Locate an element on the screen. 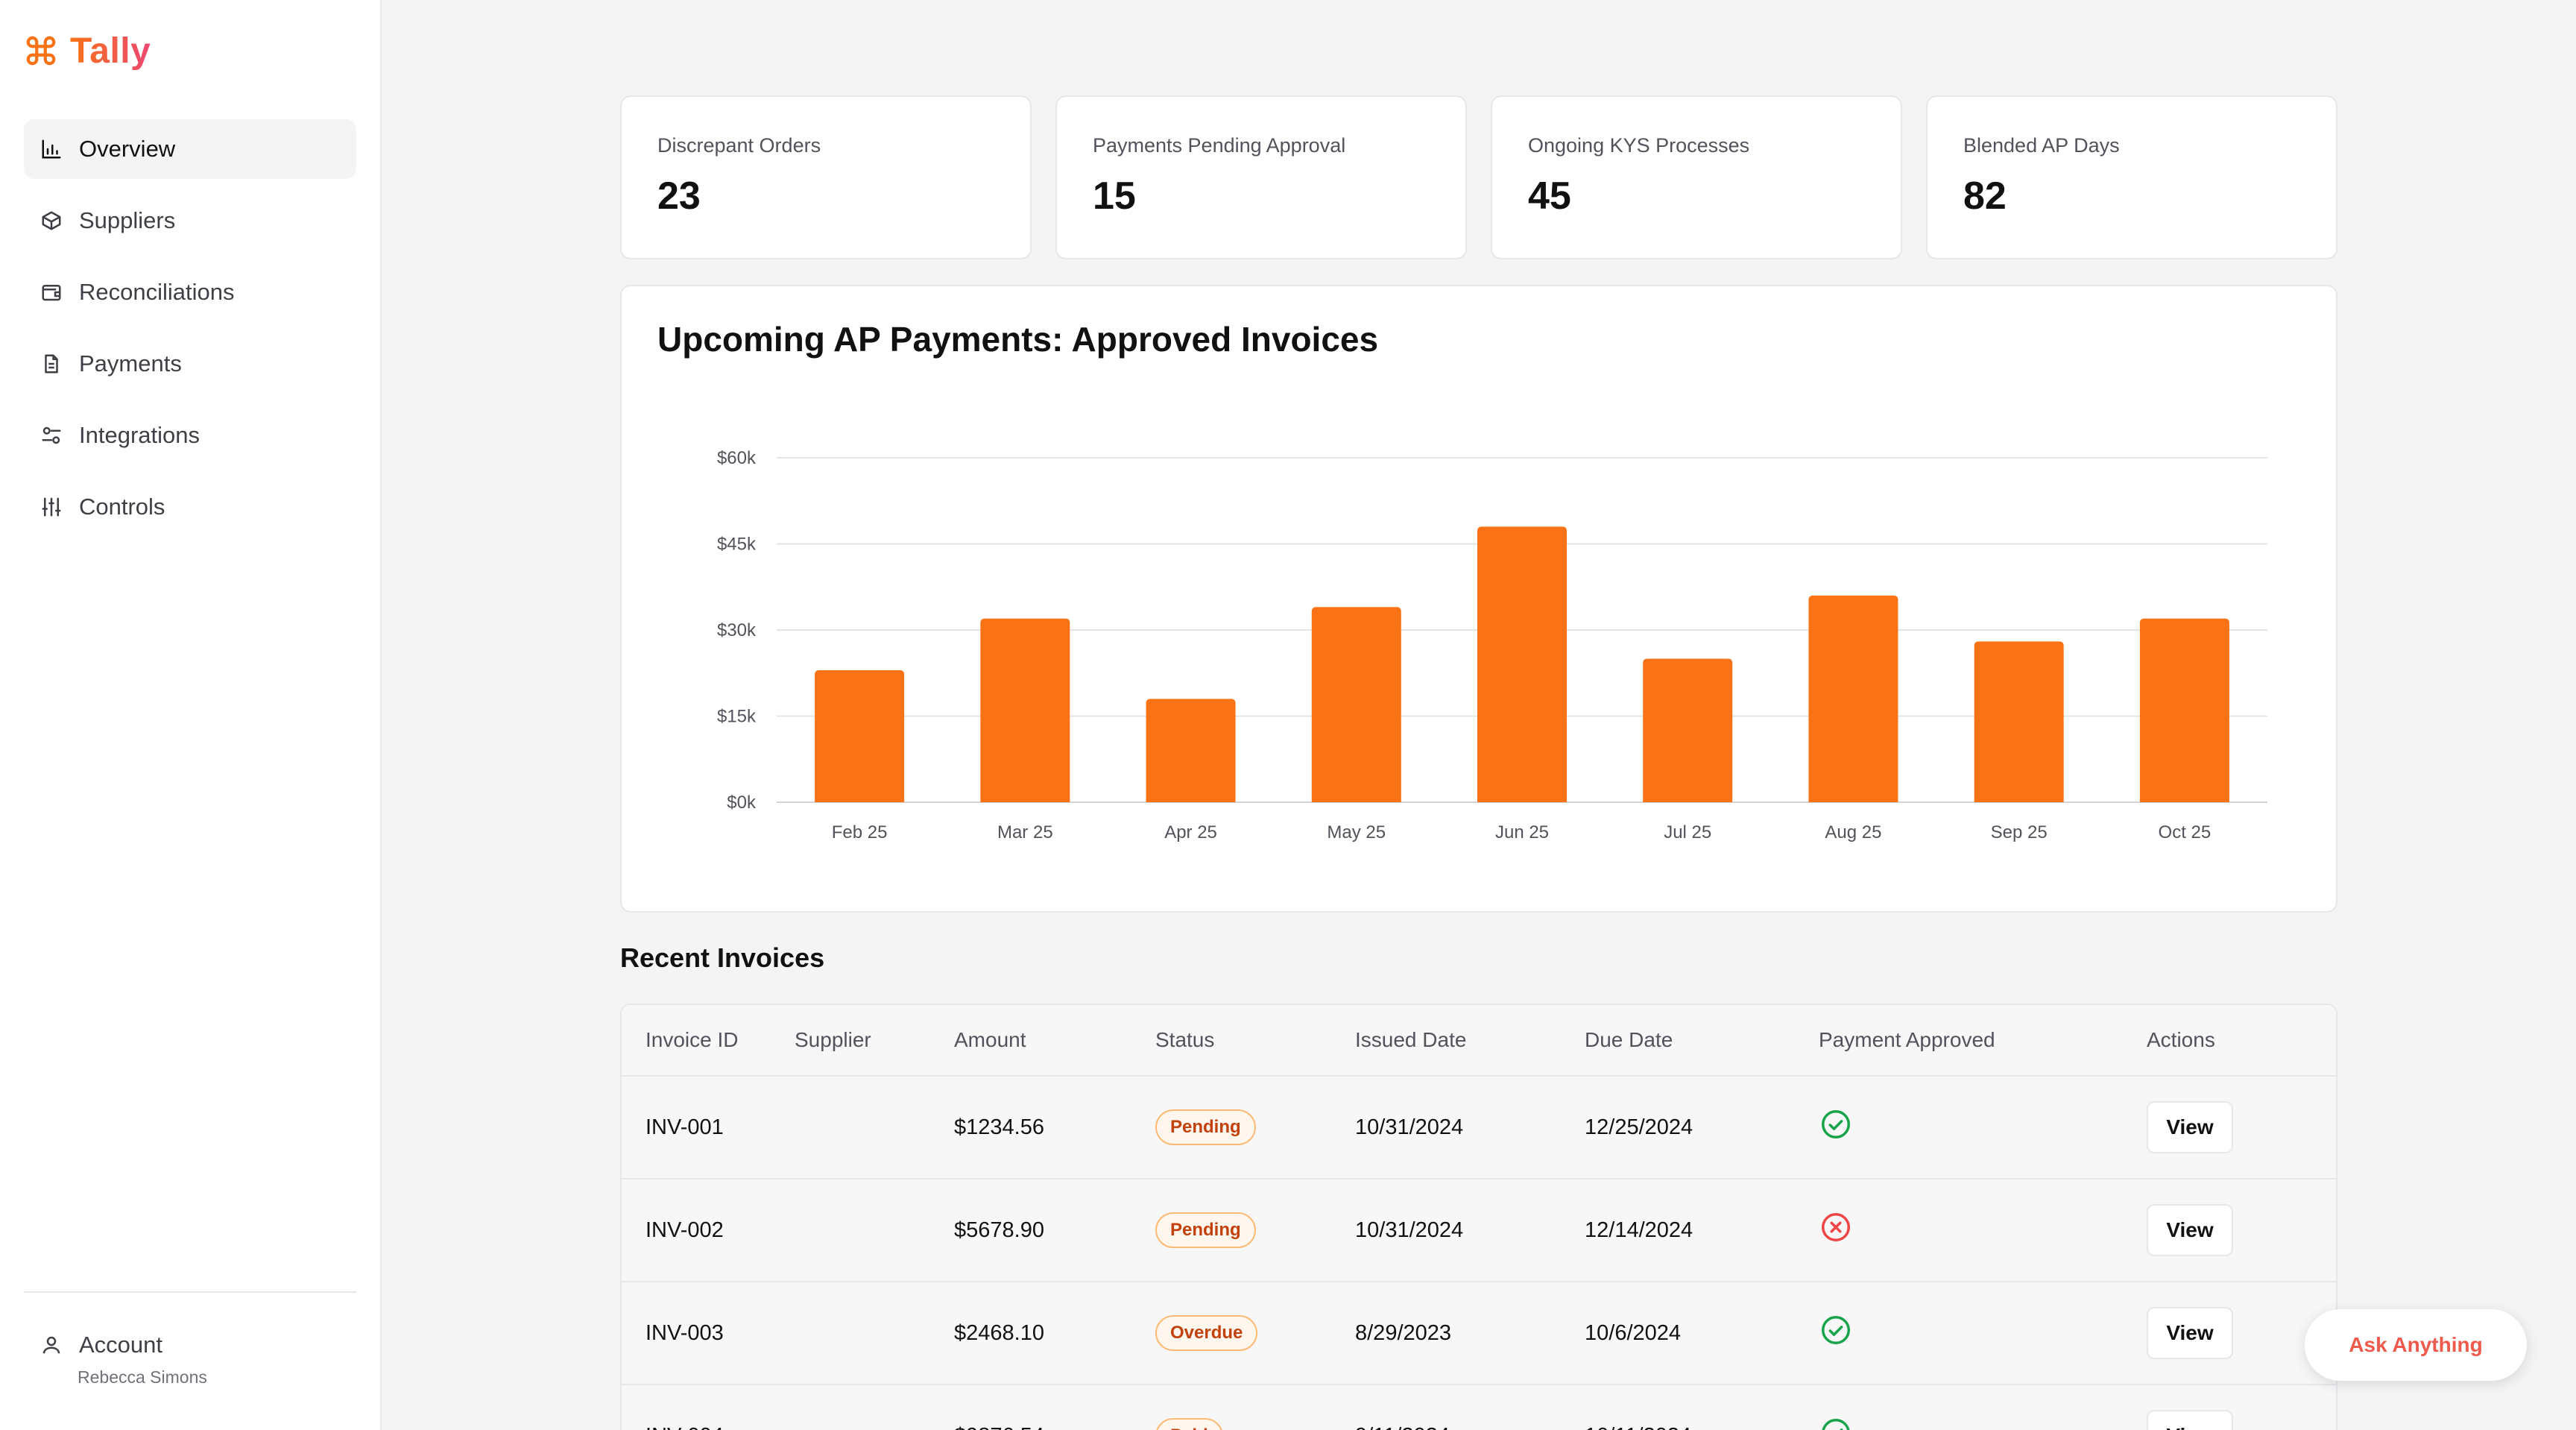  command-icon is located at coordinates (41, 51).